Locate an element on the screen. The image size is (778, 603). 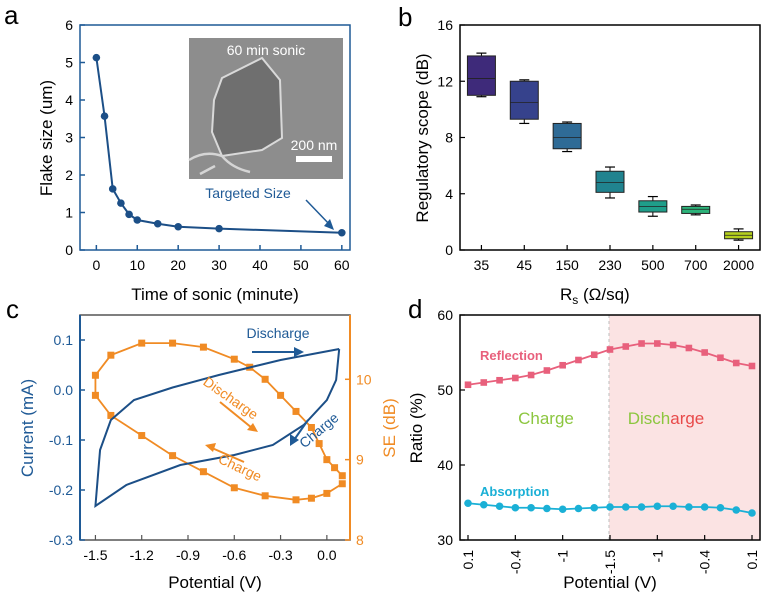
panel-label-c: c is located at coordinates (12, 309).